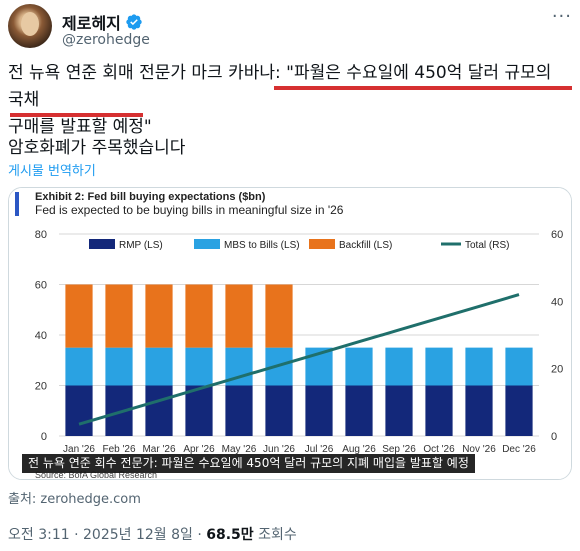  What do you see at coordinates (557, 235) in the screenshot?
I see `right-tick-label: 60` at bounding box center [557, 235].